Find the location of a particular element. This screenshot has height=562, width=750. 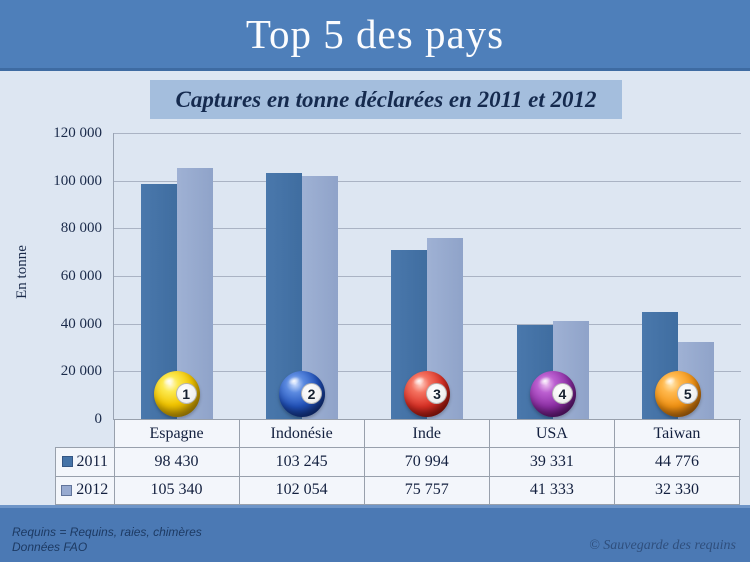

rank-ball-number: 5 is located at coordinates (688, 393).